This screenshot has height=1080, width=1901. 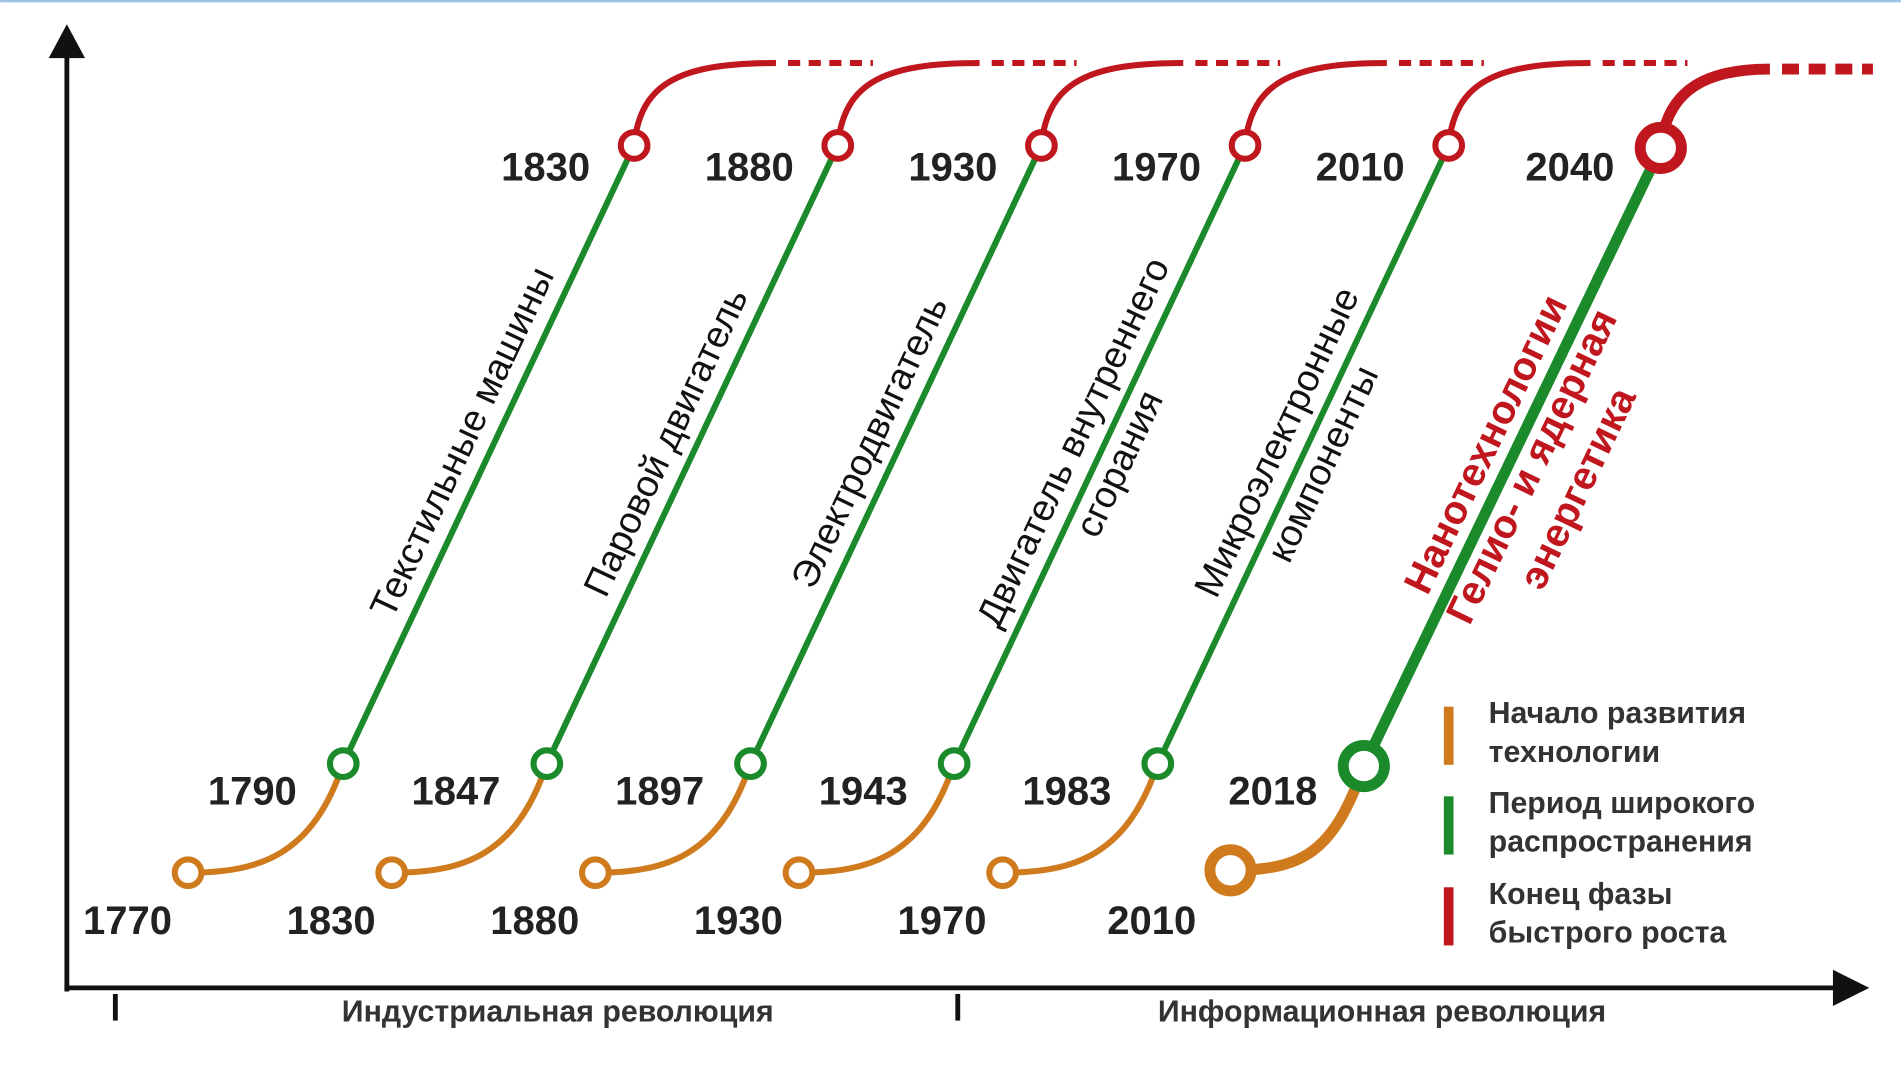 What do you see at coordinates (331, 921) in the screenshot?
I see `start-year: 1830` at bounding box center [331, 921].